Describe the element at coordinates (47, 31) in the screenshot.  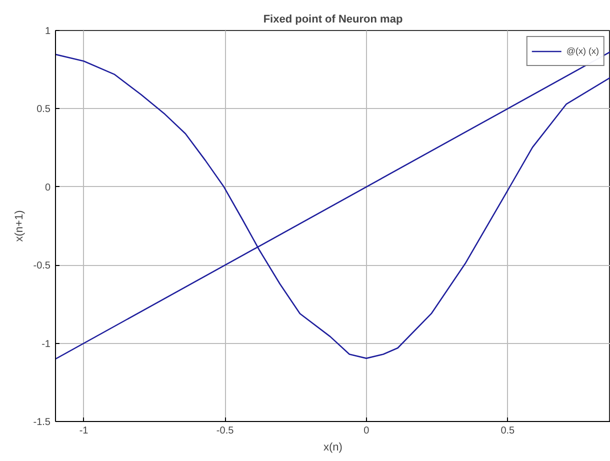
I see `y-tick-label: 1` at that location.